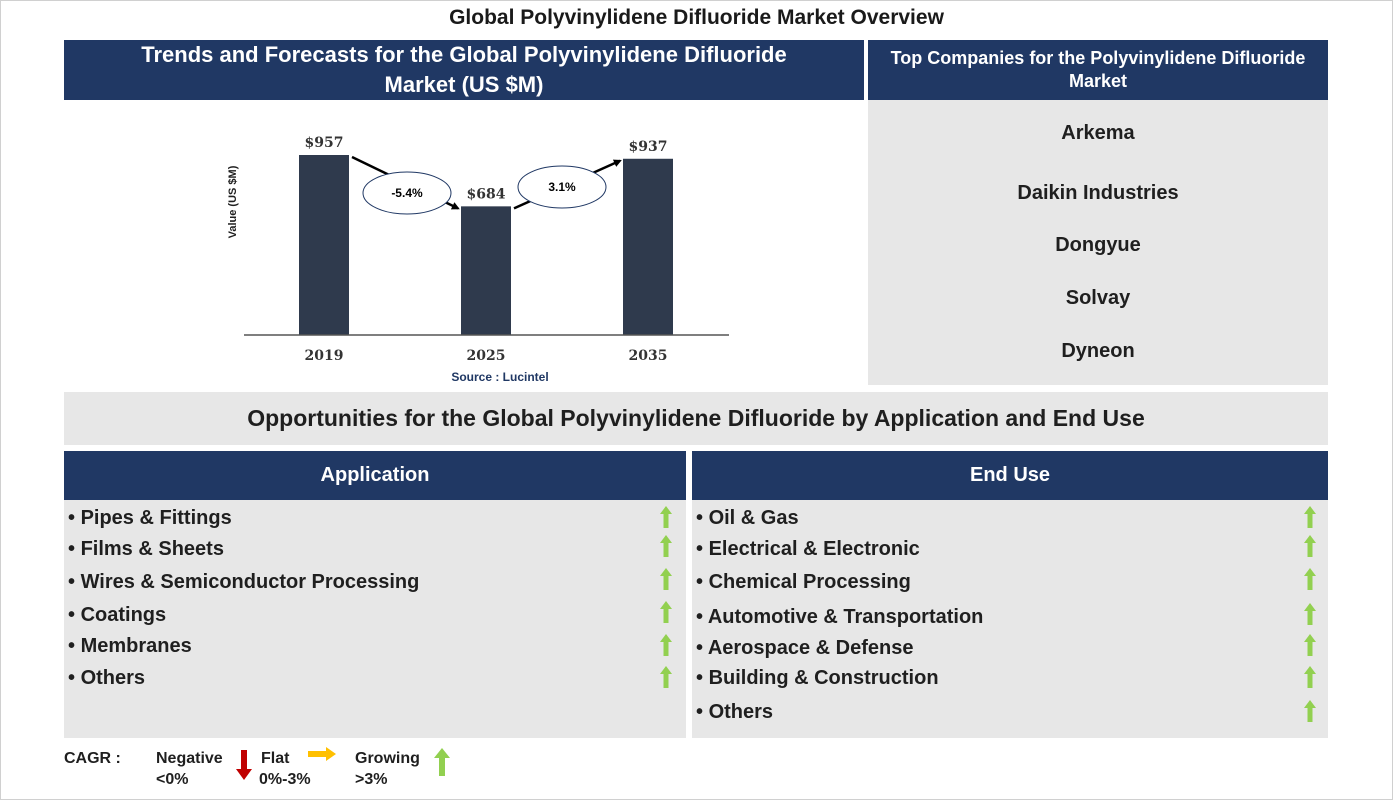  I want to click on list-item-label: Films & Sheets, so click(152, 549).